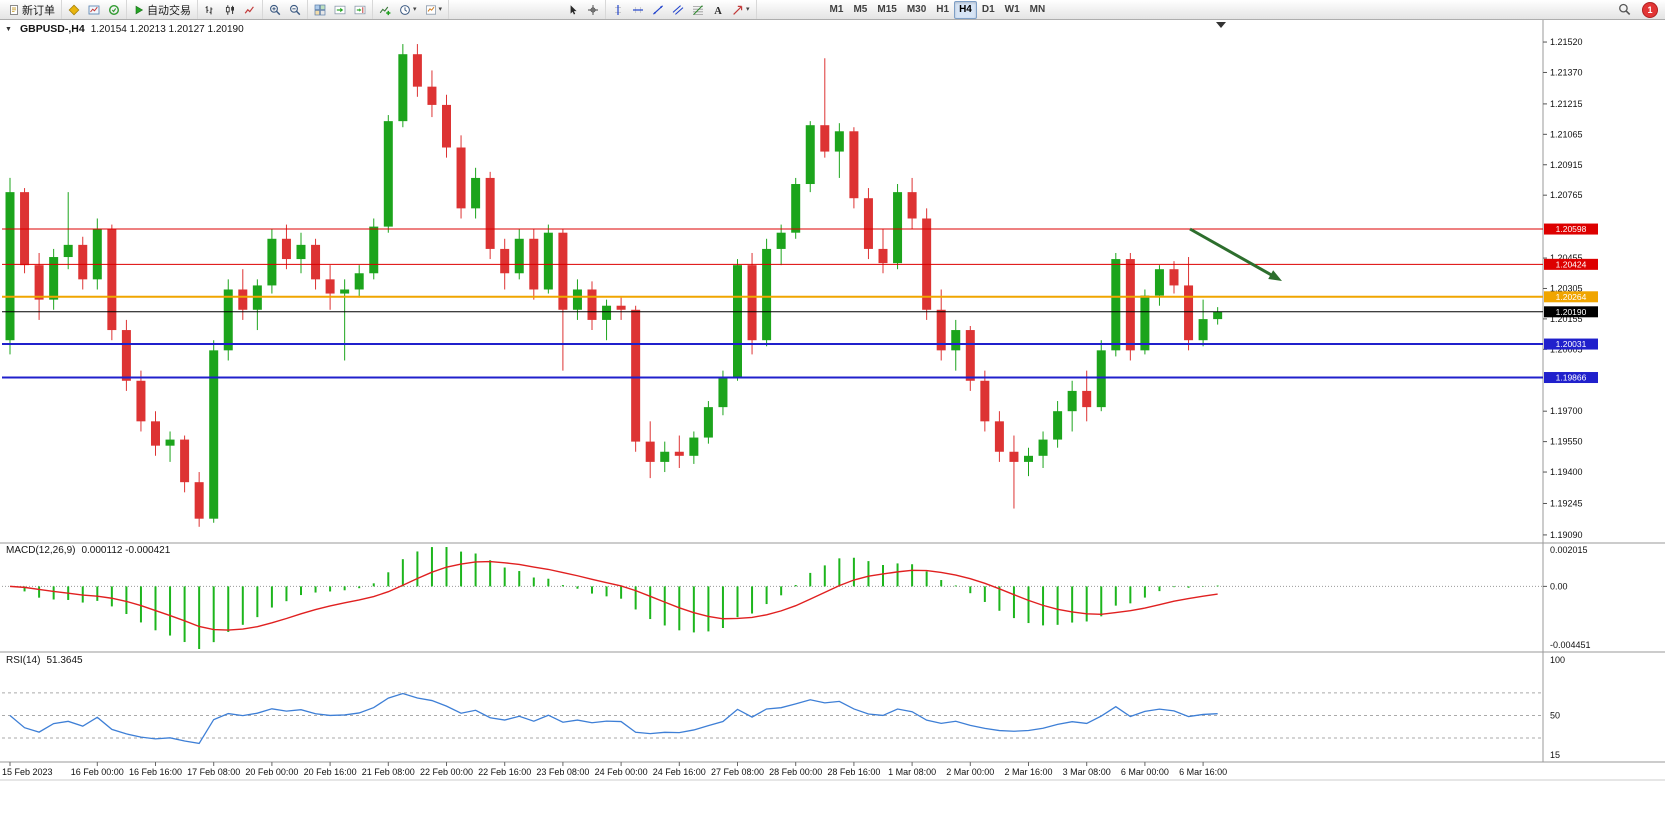  I want to click on svg-text: 0.00, so click(1559, 586).